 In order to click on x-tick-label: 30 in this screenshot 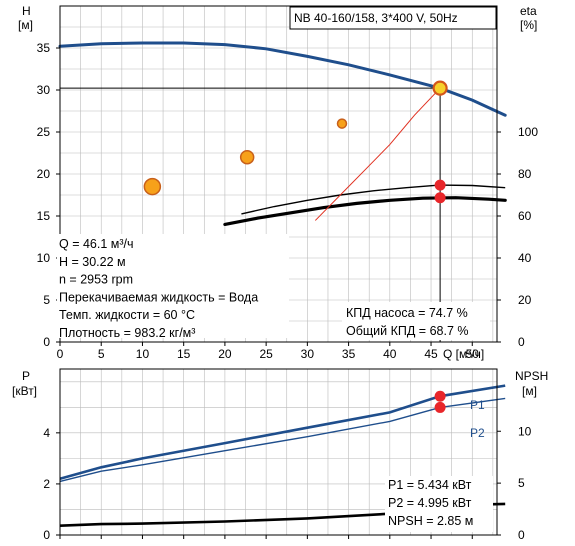, I will do `click(308, 354)`.